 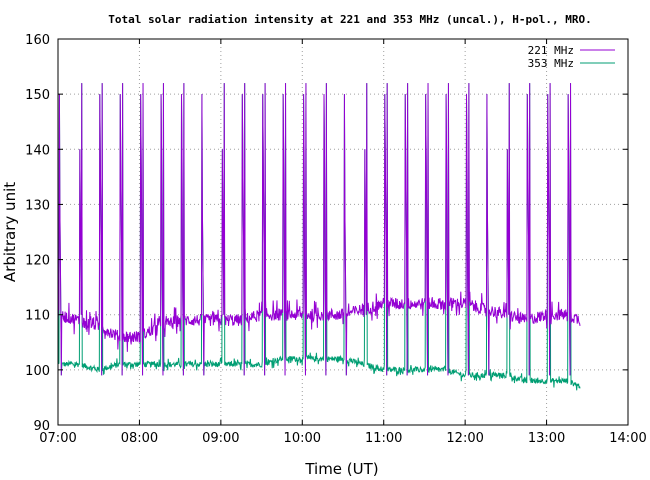 I want to click on x-tick-label: 08:00, so click(x=139, y=438).